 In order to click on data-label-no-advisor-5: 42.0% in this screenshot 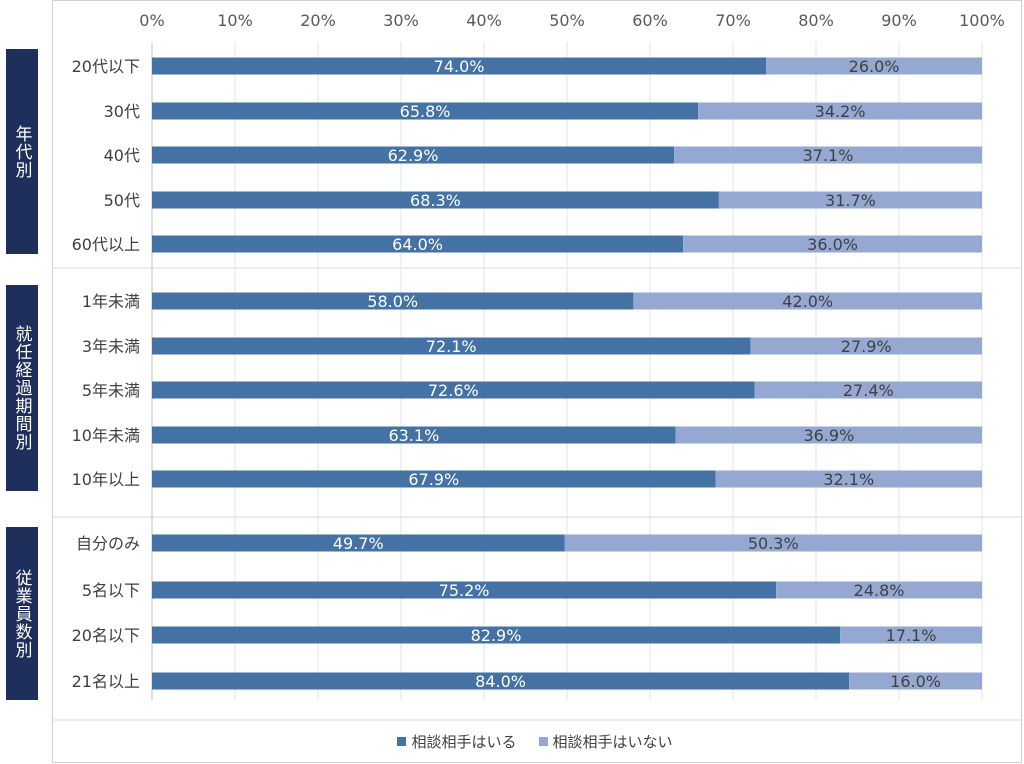, I will do `click(807, 301)`.